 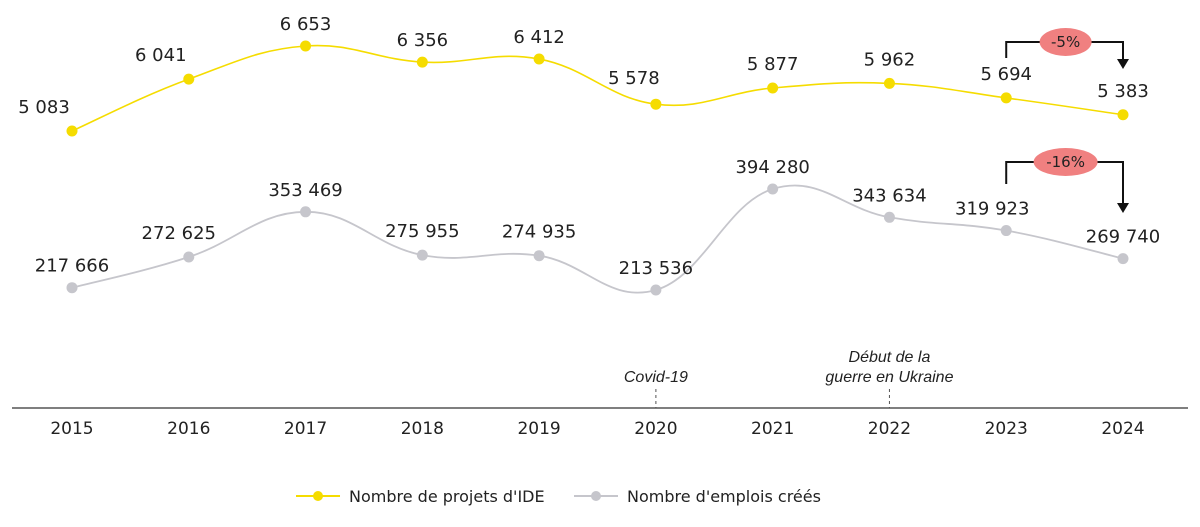 I want to click on legend-label: Nombre d'emplois créés, so click(x=724, y=496).